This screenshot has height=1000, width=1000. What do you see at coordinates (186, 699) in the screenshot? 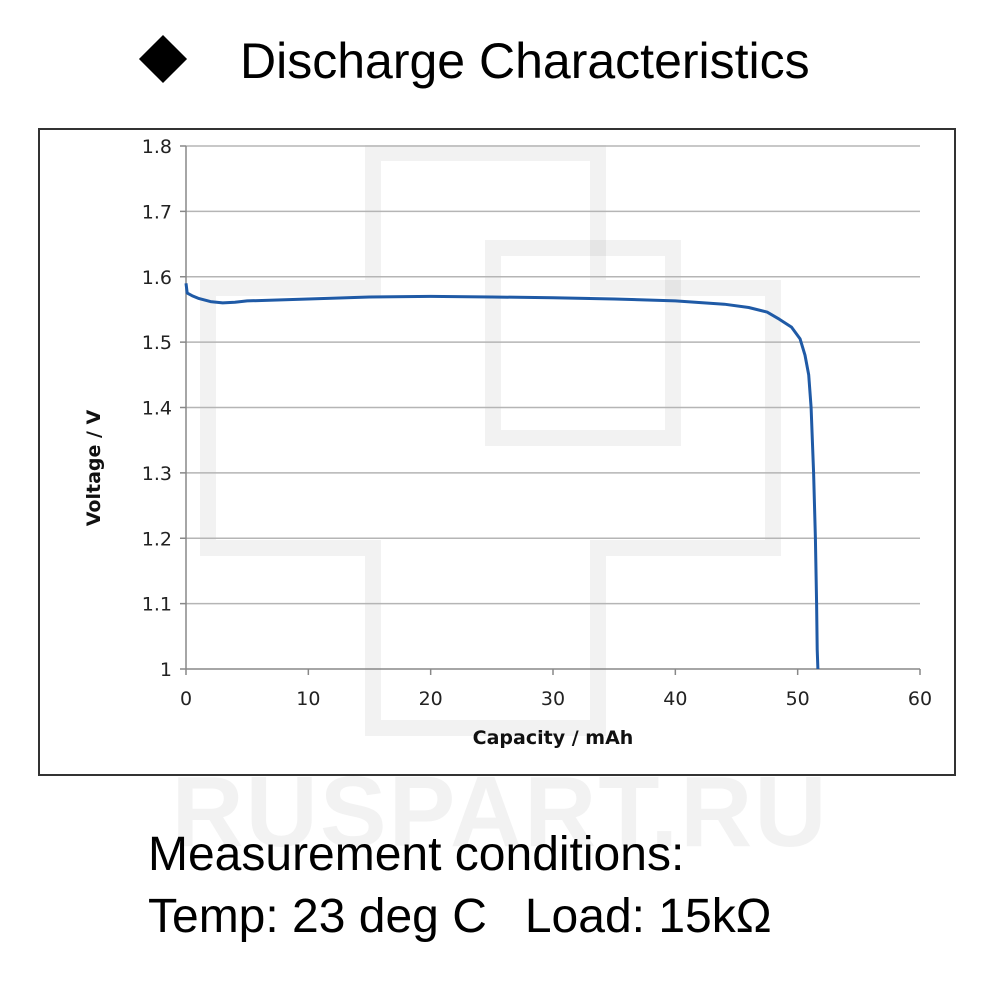
I see `x-tick-label: 0` at bounding box center [186, 699].